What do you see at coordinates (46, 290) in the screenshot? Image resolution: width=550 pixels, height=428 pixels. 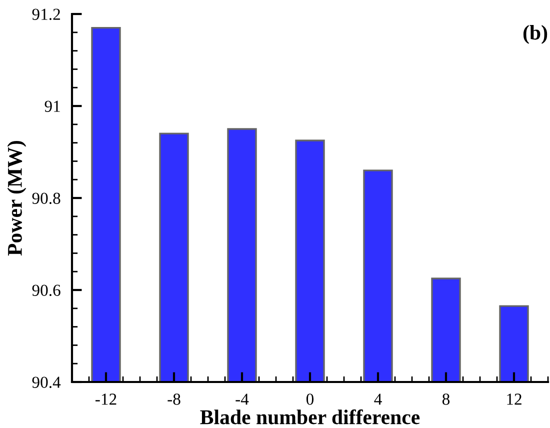 I see `y-tick-label: 90.6` at bounding box center [46, 290].